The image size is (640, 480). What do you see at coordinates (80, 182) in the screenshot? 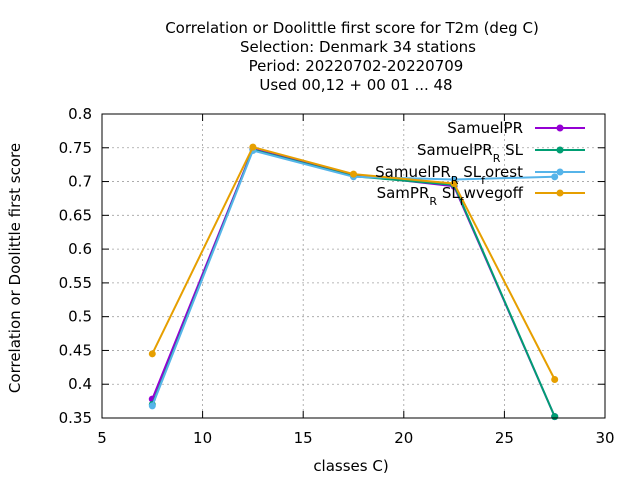
I see `y-tick-label: 0.7` at bounding box center [80, 182].